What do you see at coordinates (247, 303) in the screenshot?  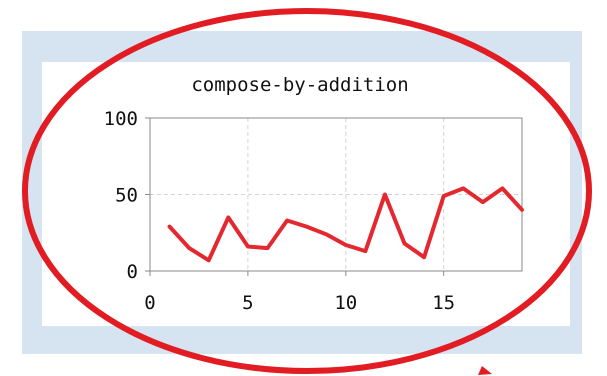 I see `x-tick-label: 5` at bounding box center [247, 303].